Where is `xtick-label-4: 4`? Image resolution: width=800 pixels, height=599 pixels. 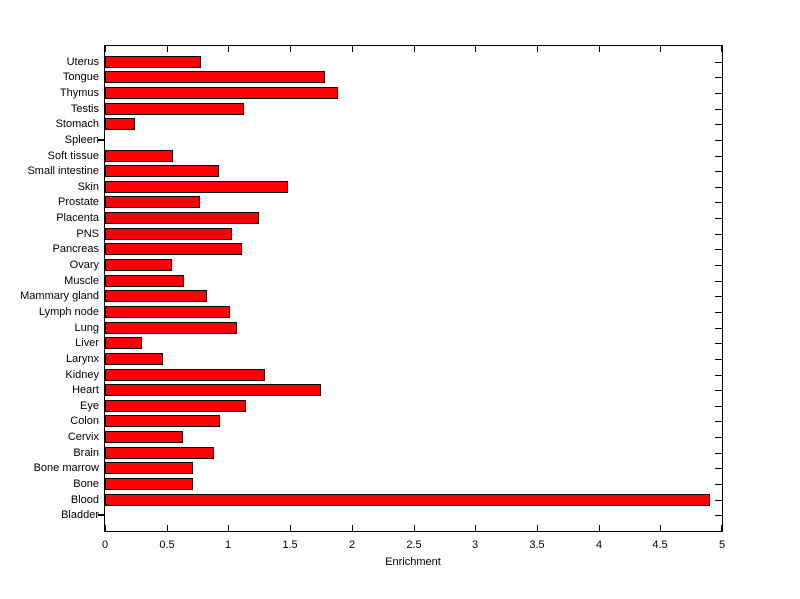
xtick-label-4: 4 is located at coordinates (599, 545).